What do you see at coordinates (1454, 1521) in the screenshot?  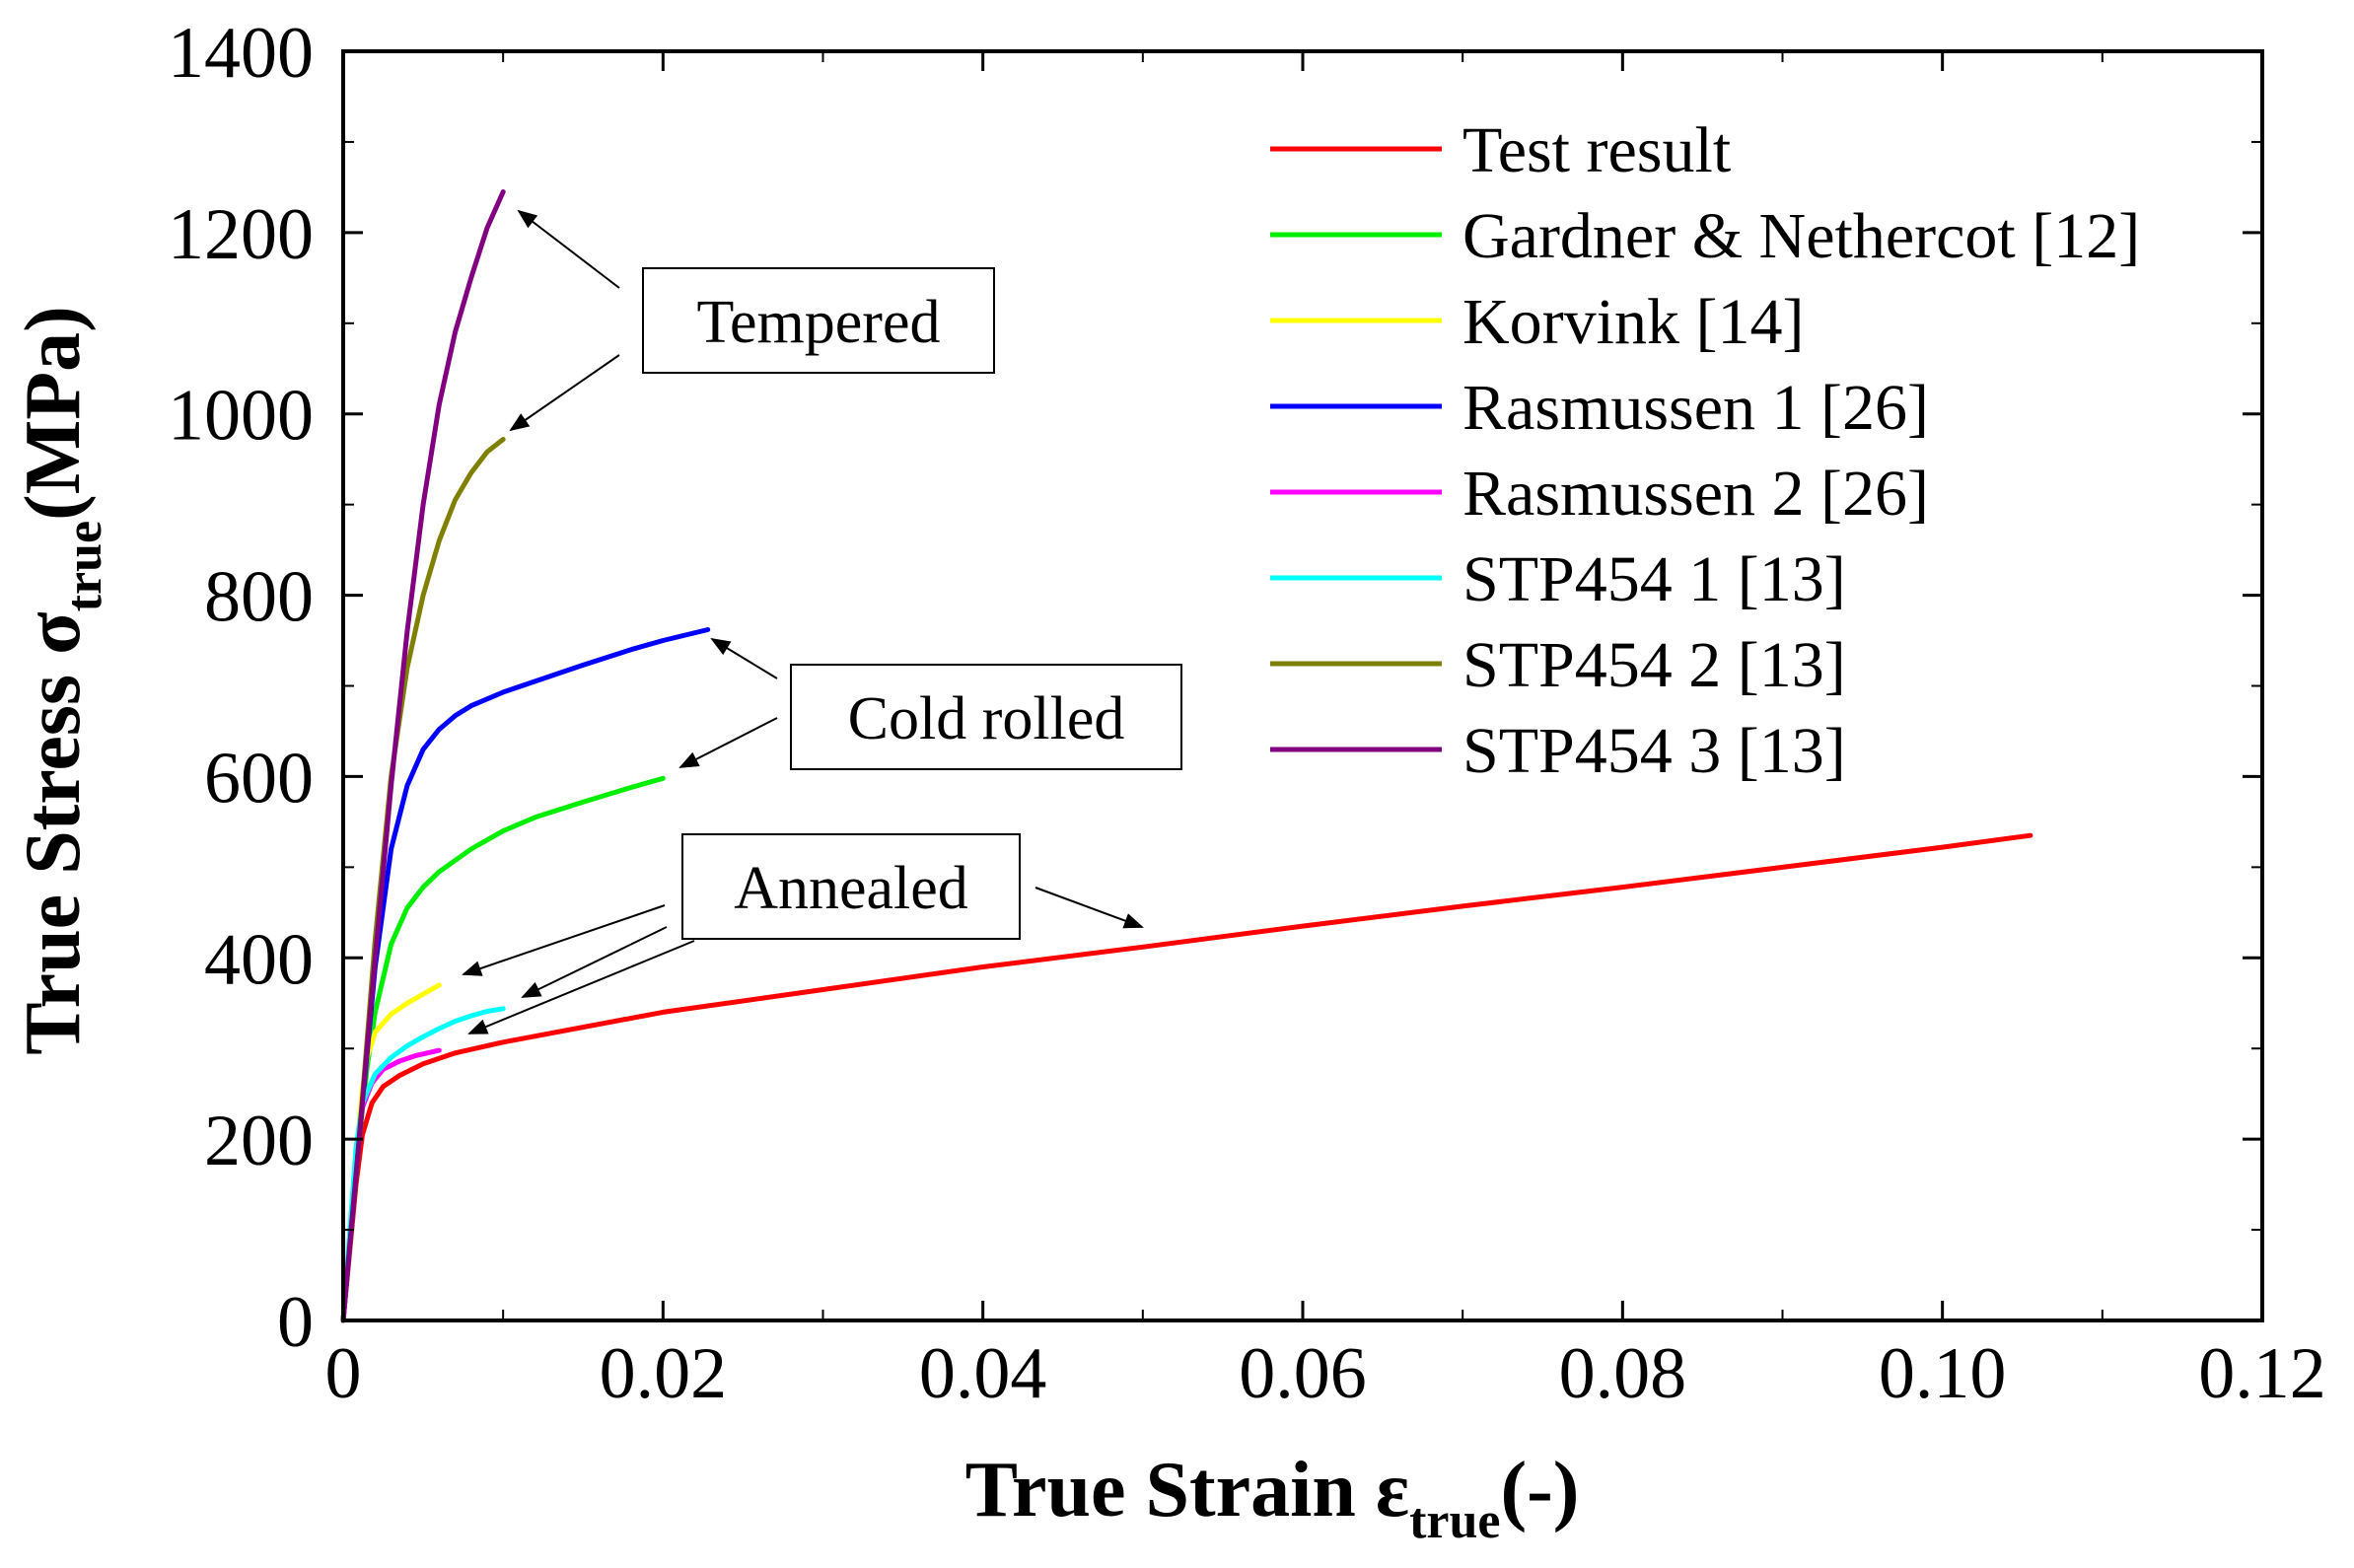 I see `x-axis-title-sub: true` at bounding box center [1454, 1521].